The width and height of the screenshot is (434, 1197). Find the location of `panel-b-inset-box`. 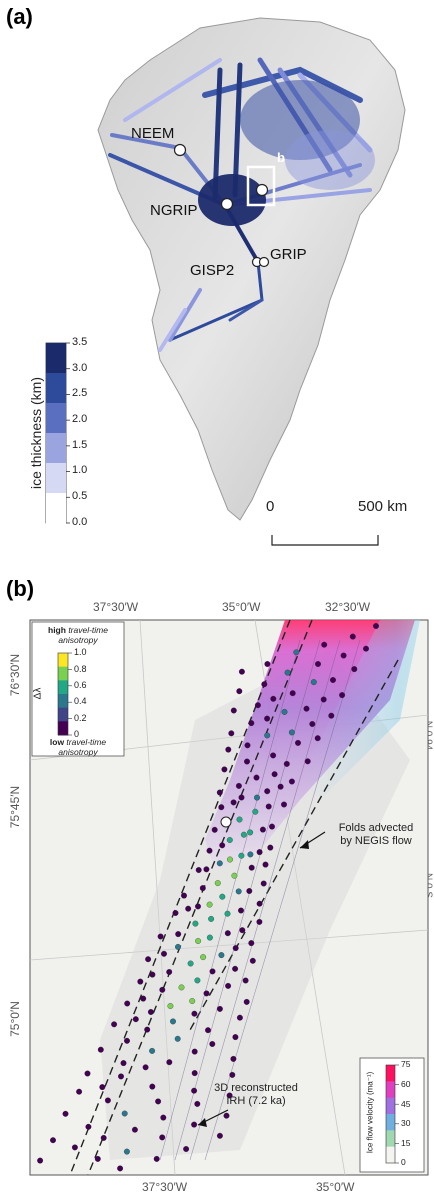

panel-b-inset-box is located at coordinates (261, 186).